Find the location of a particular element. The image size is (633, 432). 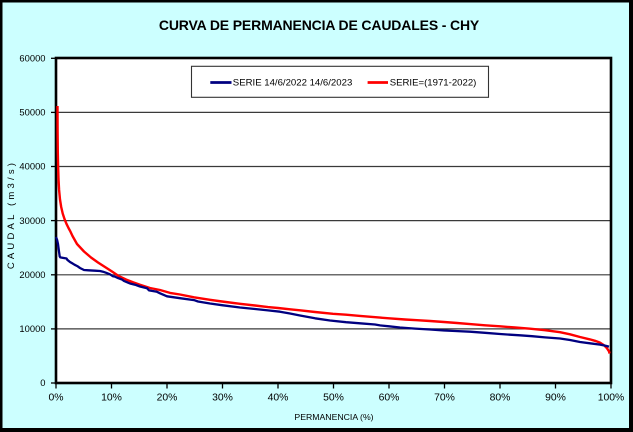

svg-text: 30% is located at coordinates (222, 397).